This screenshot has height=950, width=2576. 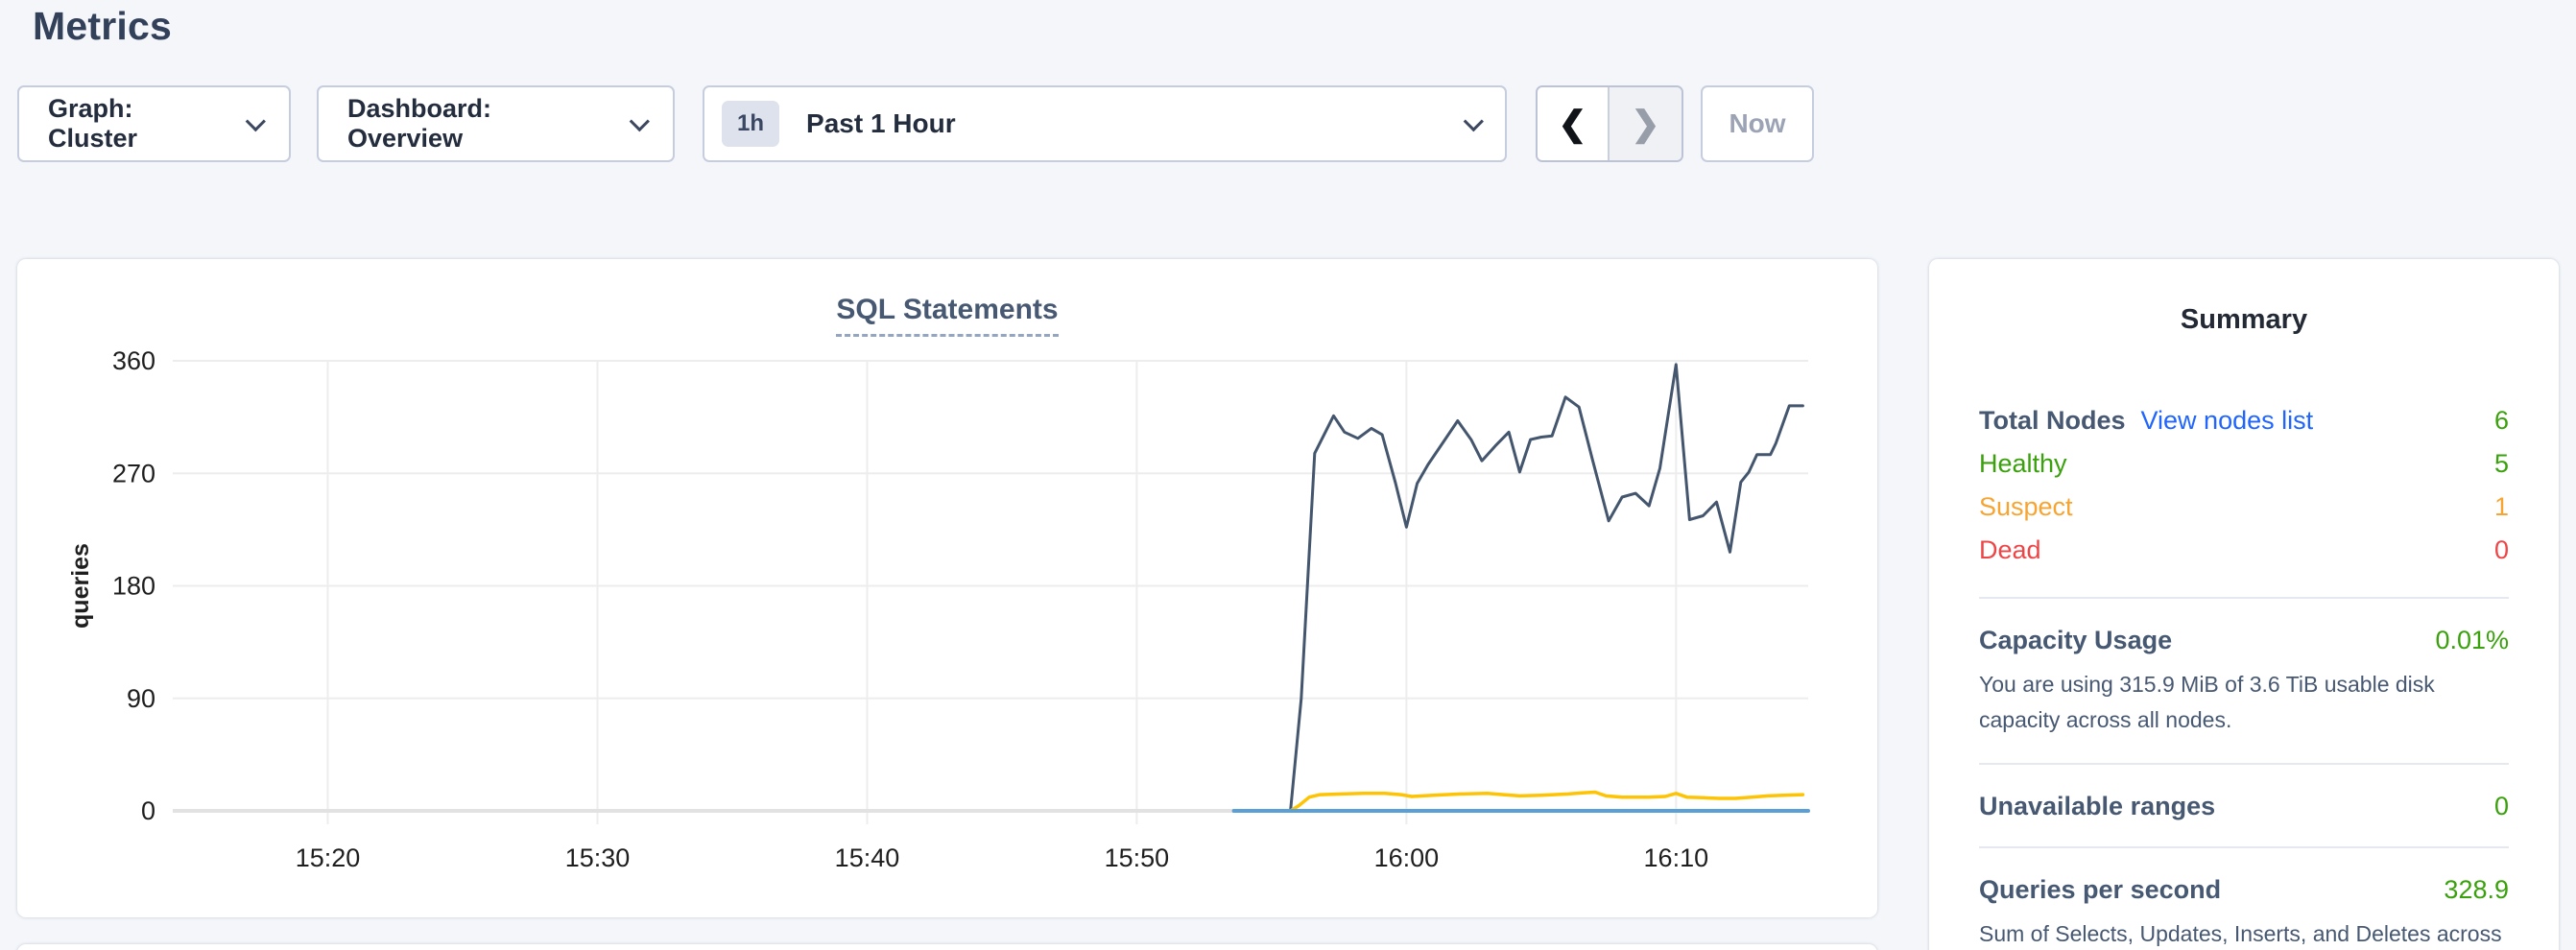 I want to click on node-status-label: Suspect, so click(x=2026, y=506).